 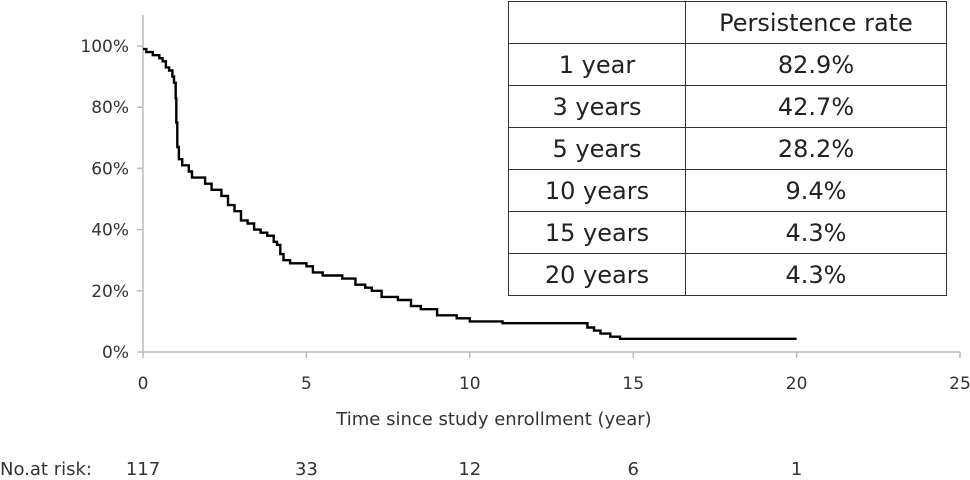 What do you see at coordinates (597, 274) in the screenshot?
I see `period-cell: 20 years` at bounding box center [597, 274].